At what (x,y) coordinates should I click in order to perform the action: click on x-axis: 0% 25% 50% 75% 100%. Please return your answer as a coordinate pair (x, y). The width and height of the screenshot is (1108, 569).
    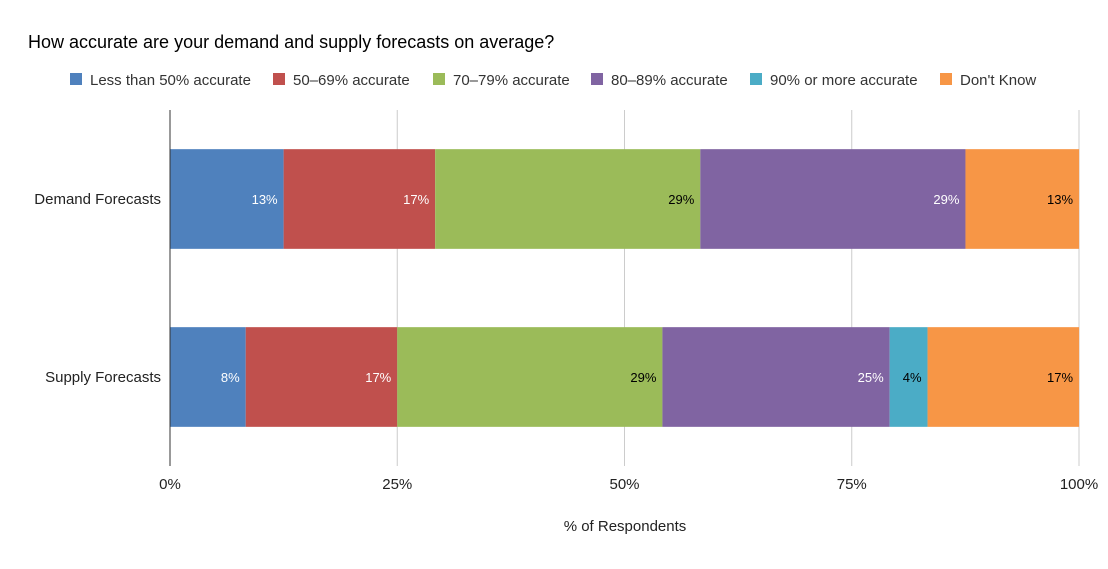
    Looking at the image, I should click on (628, 484).